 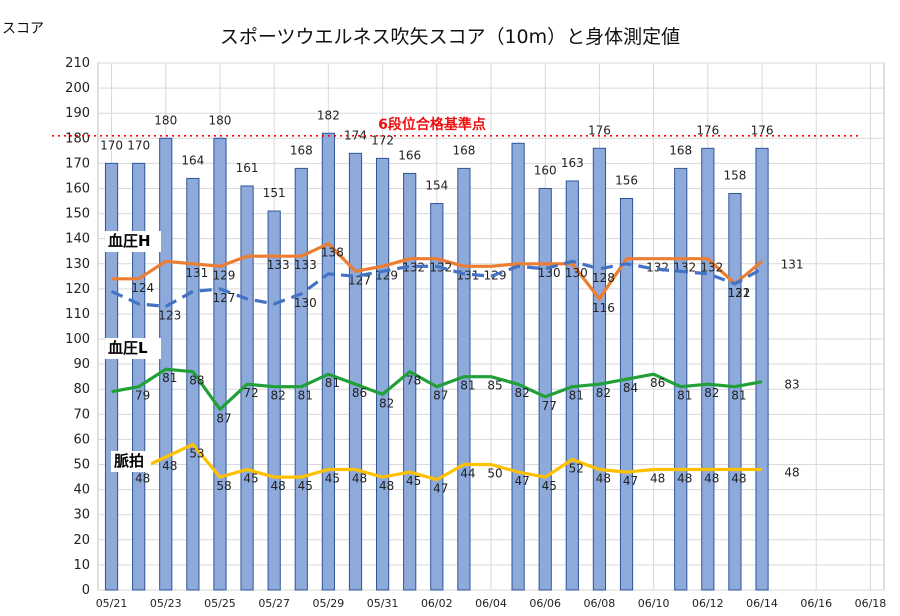 What do you see at coordinates (545, 603) in the screenshot?
I see `x-tick-label: 06/06` at bounding box center [545, 603].